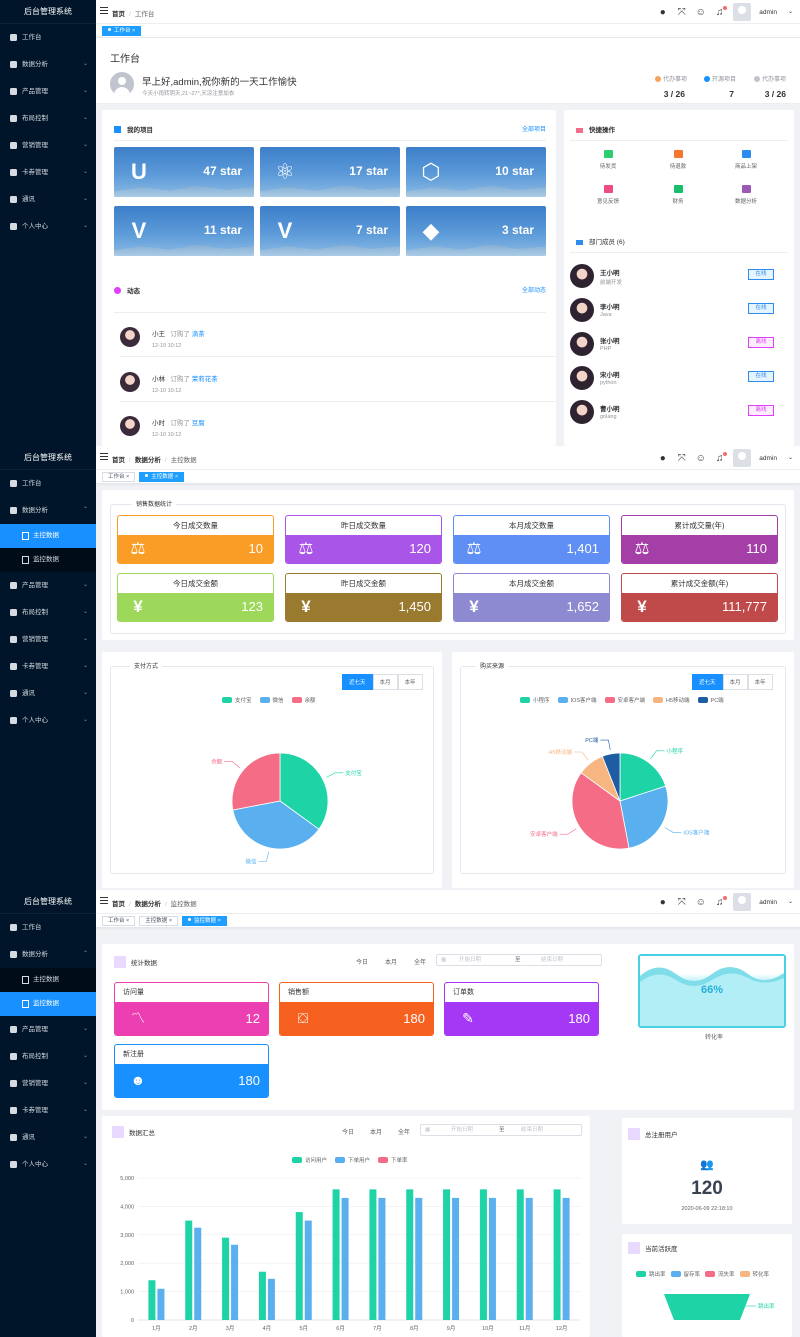 The width and height of the screenshot is (800, 1337). What do you see at coordinates (535, 700) in the screenshot?
I see `legend-item: 小程序` at bounding box center [535, 700].